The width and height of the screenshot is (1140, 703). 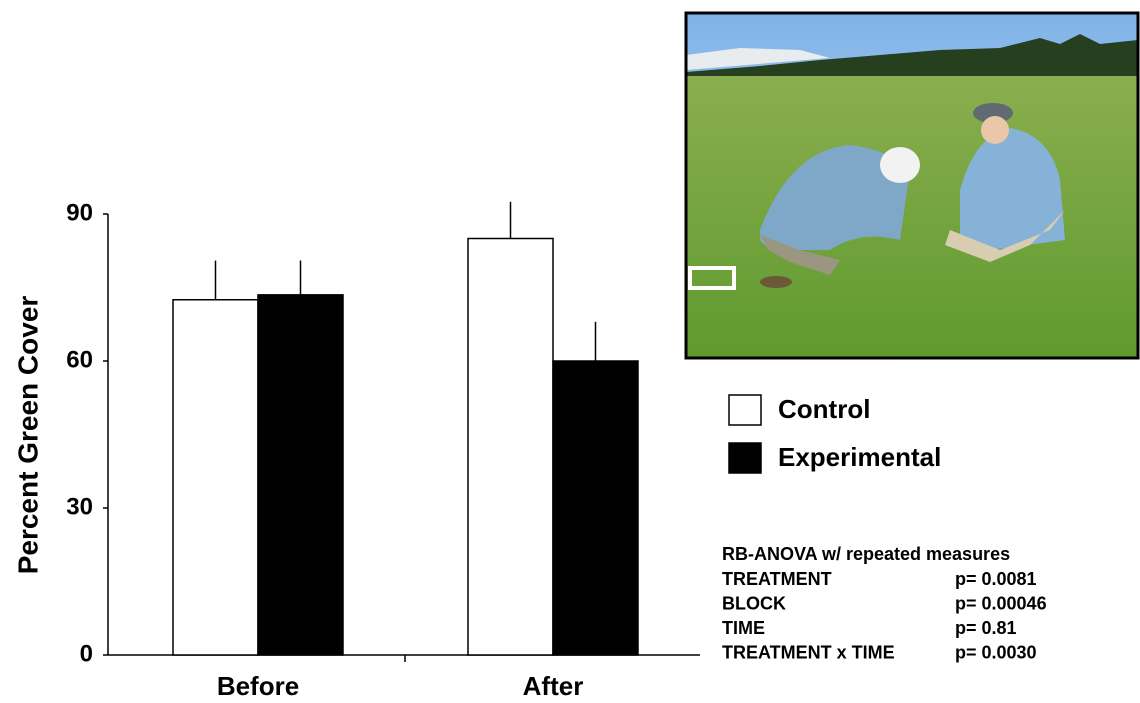 I want to click on x-tick-label: Before, so click(x=258, y=686).